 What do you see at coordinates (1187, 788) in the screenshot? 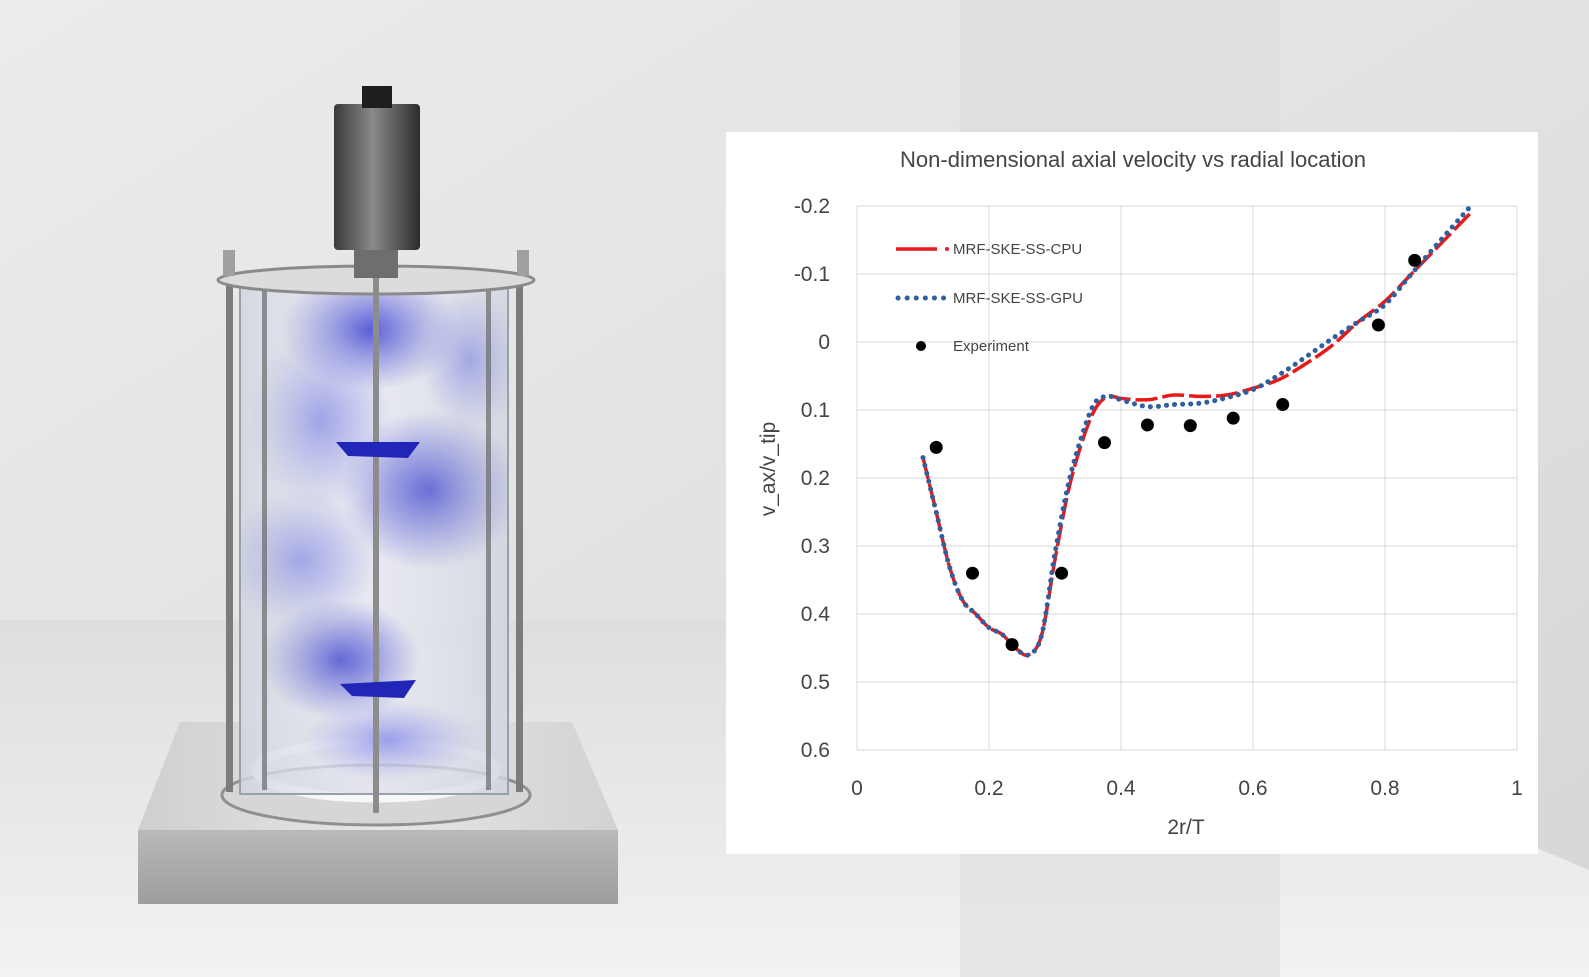
I see `x-tick-labels: 0 0.2 0.4 0.6 0.8 1` at bounding box center [1187, 788].